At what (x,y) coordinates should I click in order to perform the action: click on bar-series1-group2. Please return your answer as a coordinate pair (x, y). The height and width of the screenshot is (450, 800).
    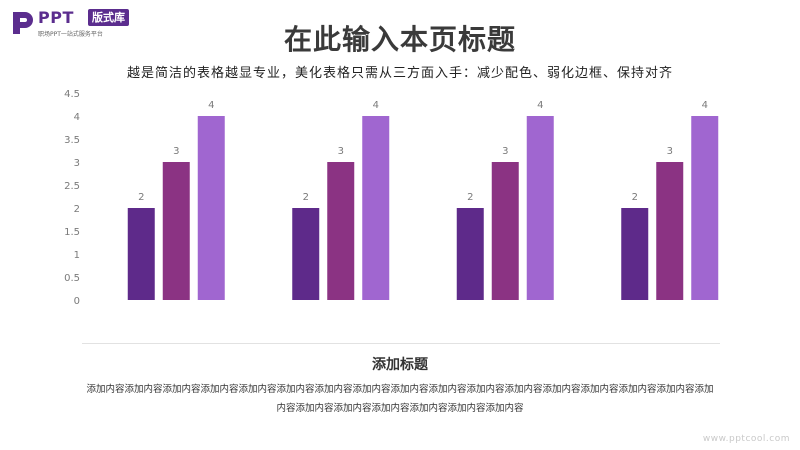
    Looking at the image, I should click on (306, 254).